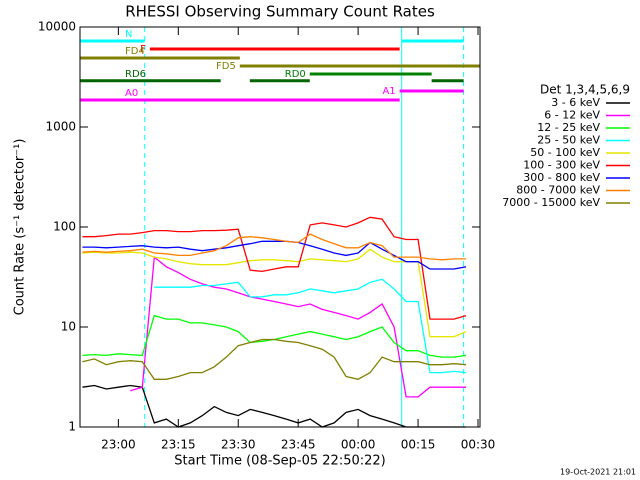 The image size is (640, 480). I want to click on y-axis-label: Count Rate (s⁻¹ detector⁻¹), so click(20, 227).